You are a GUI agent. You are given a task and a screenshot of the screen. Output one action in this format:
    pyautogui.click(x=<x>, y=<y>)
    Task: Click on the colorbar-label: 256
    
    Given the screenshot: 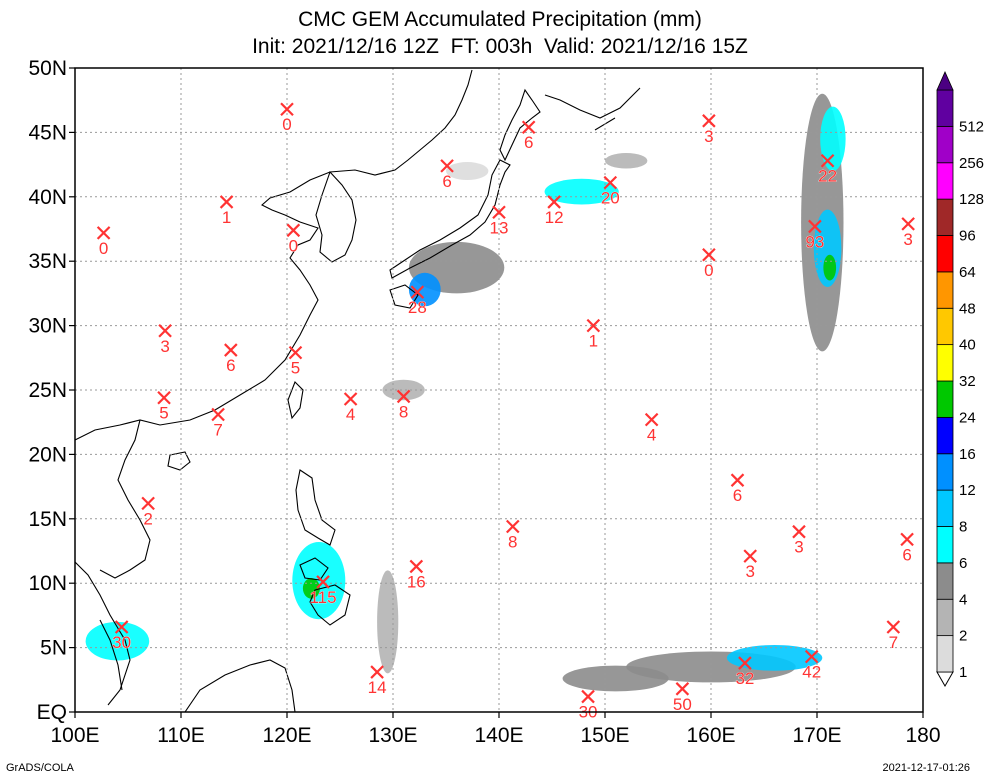 What is the action you would take?
    pyautogui.click(x=971, y=163)
    